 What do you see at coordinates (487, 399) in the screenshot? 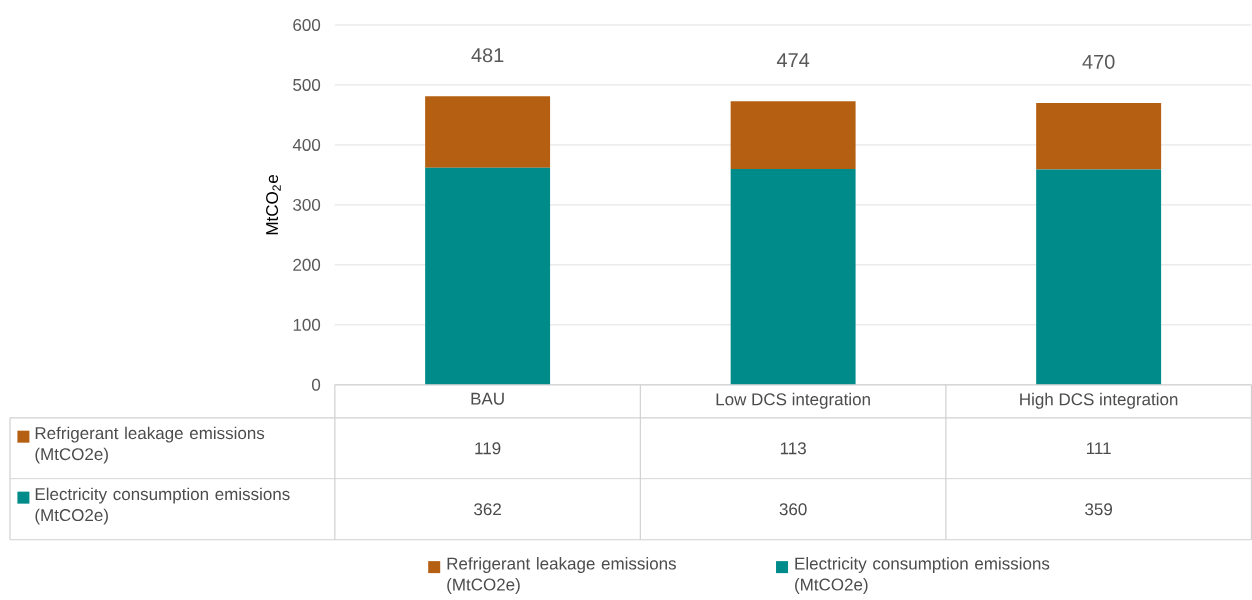
I see `x-tick-label: BAU` at bounding box center [487, 399].